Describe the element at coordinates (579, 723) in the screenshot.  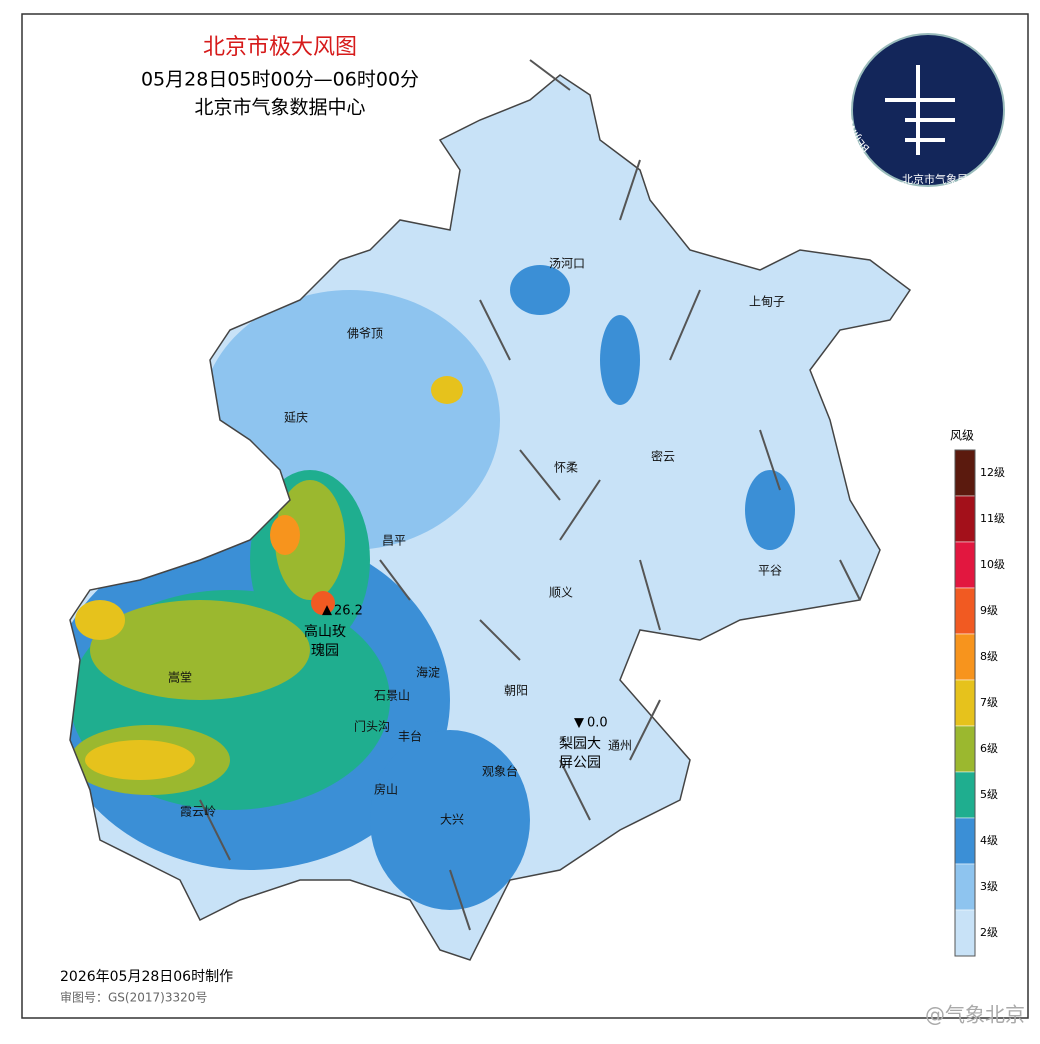
I see `min-marker: ▼` at that location.